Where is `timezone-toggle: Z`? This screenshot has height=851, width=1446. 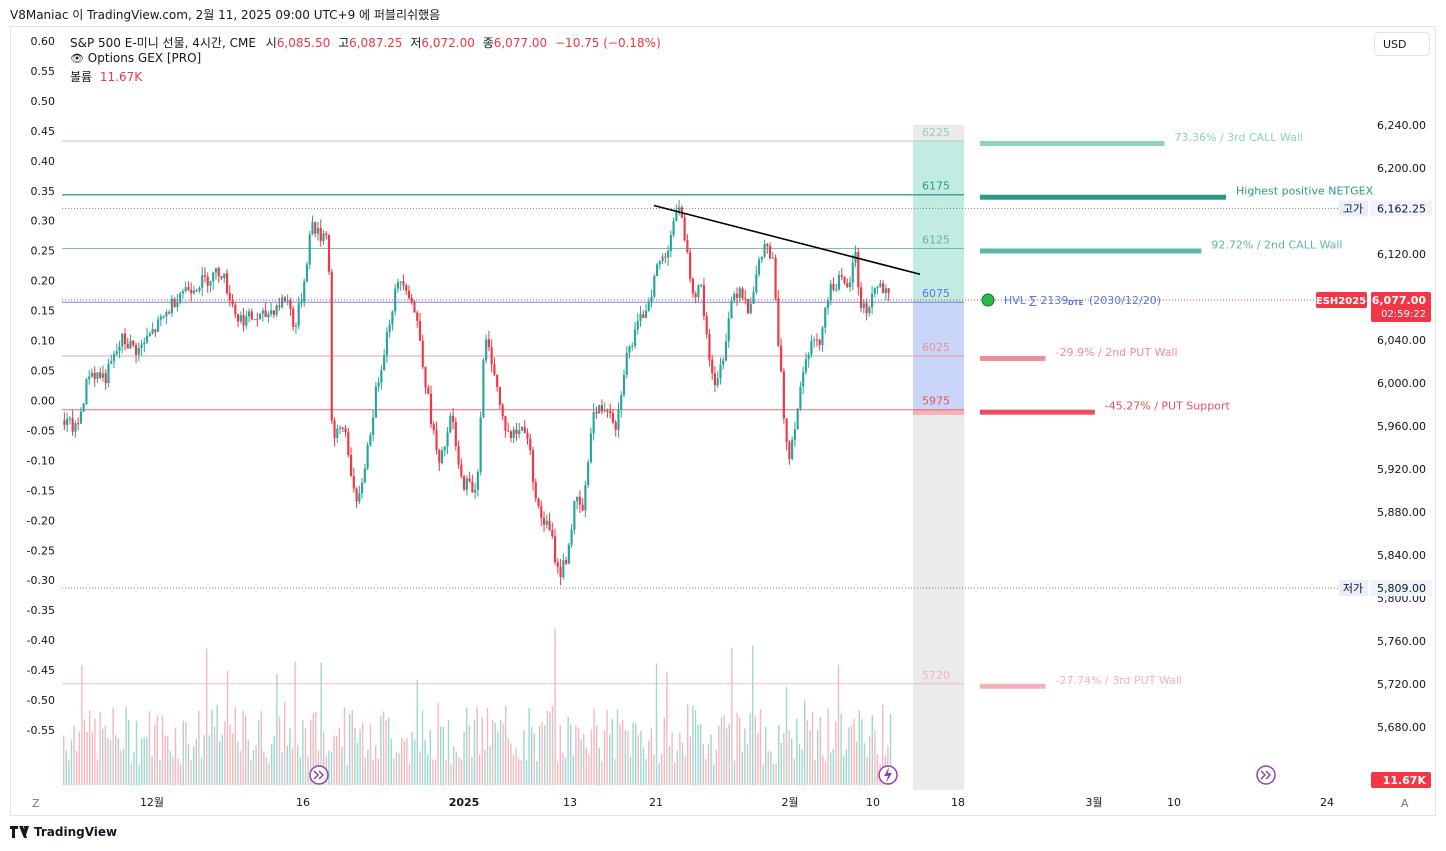
timezone-toggle: Z is located at coordinates (36, 803).